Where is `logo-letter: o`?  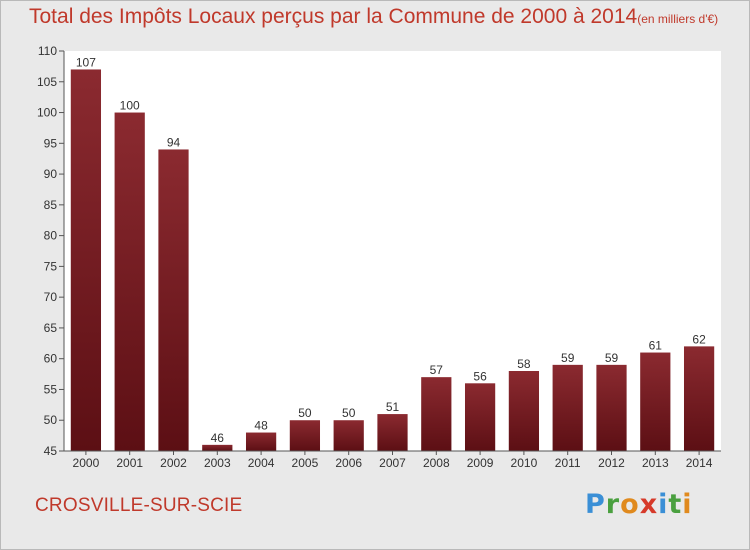 logo-letter: o is located at coordinates (630, 504).